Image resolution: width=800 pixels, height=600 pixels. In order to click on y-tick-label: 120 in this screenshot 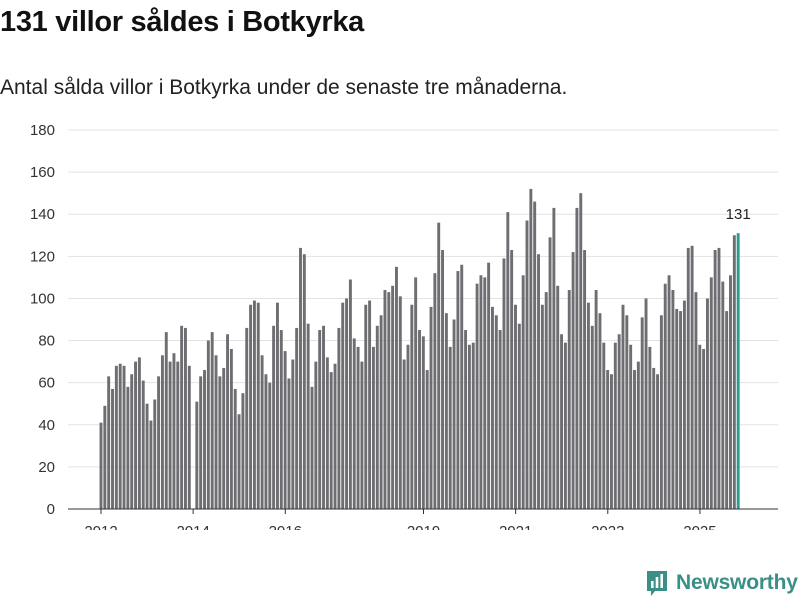, I will do `click(42, 256)`.